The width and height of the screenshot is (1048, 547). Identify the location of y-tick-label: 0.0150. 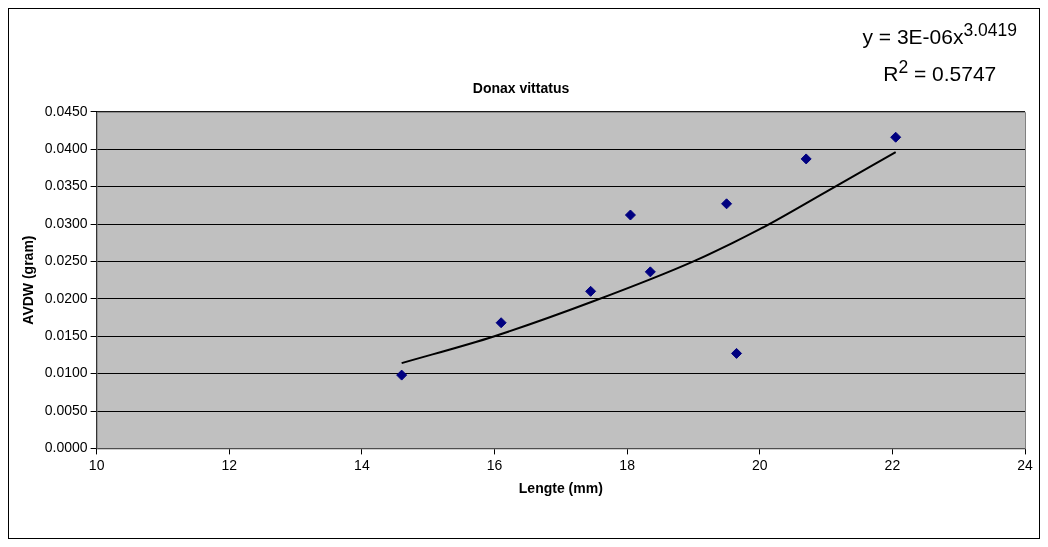
(66, 335).